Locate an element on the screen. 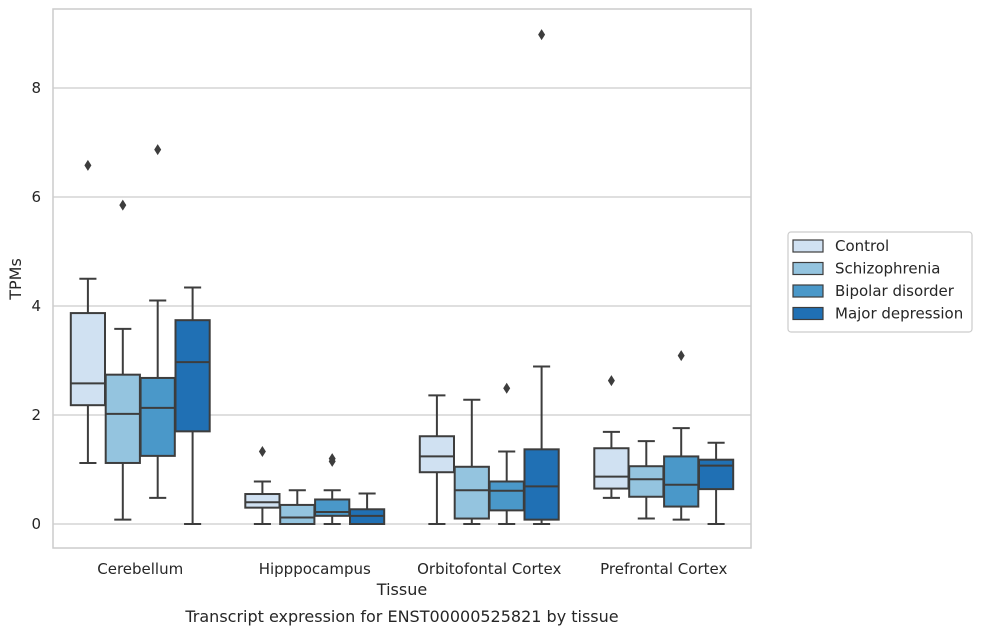  y-tick-label: 8 is located at coordinates (36, 88).